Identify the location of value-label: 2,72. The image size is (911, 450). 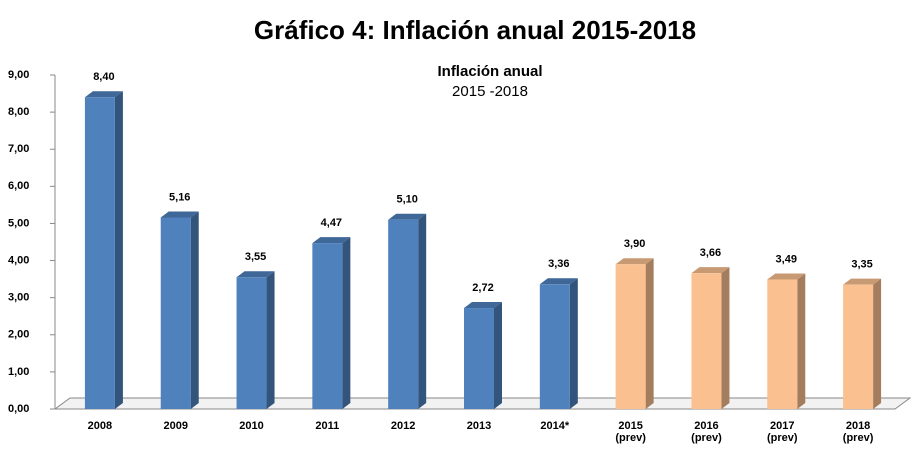
(482, 288).